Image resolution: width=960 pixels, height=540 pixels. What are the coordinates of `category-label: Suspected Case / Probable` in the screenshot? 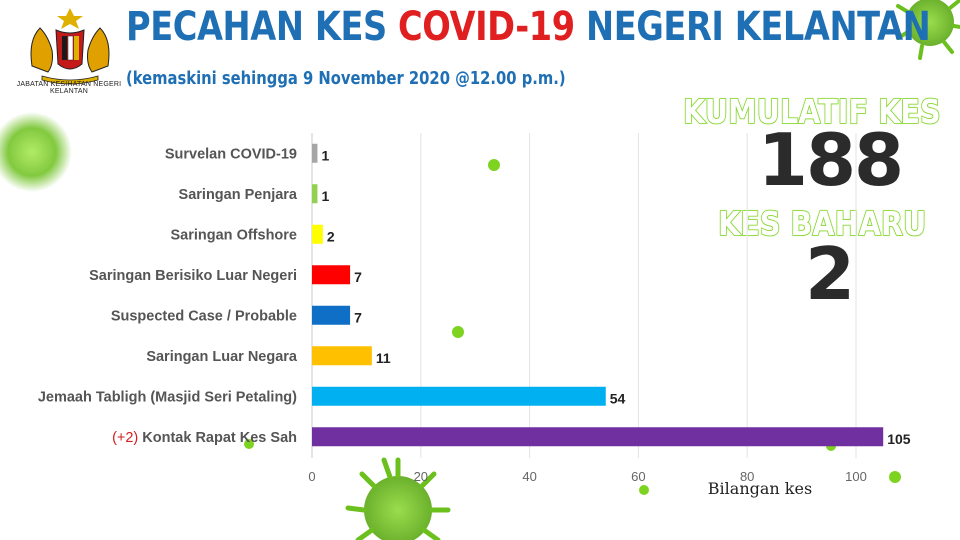 It's located at (204, 316).